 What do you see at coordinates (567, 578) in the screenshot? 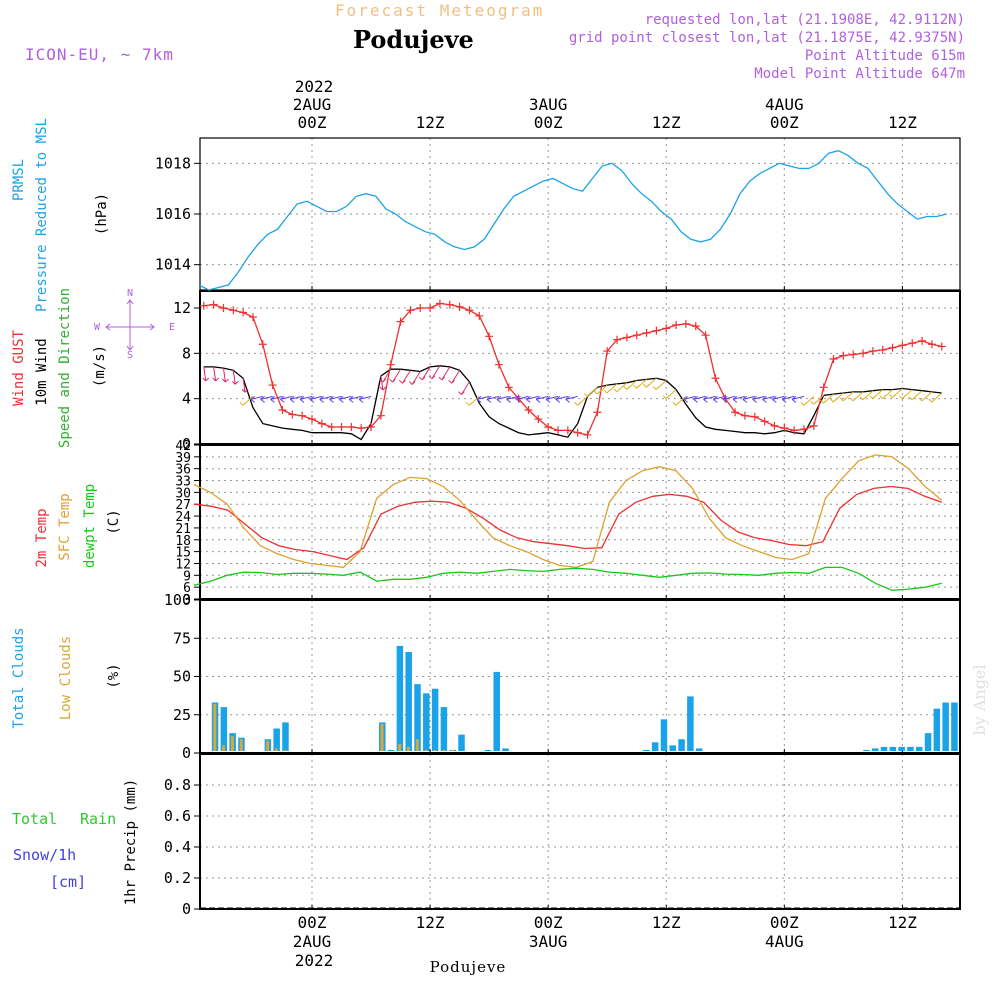
I see `dewpt-line` at bounding box center [567, 578].